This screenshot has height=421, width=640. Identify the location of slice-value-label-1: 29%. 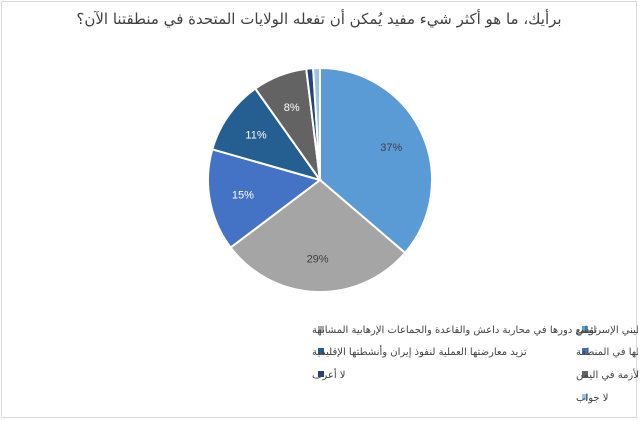
(318, 259).